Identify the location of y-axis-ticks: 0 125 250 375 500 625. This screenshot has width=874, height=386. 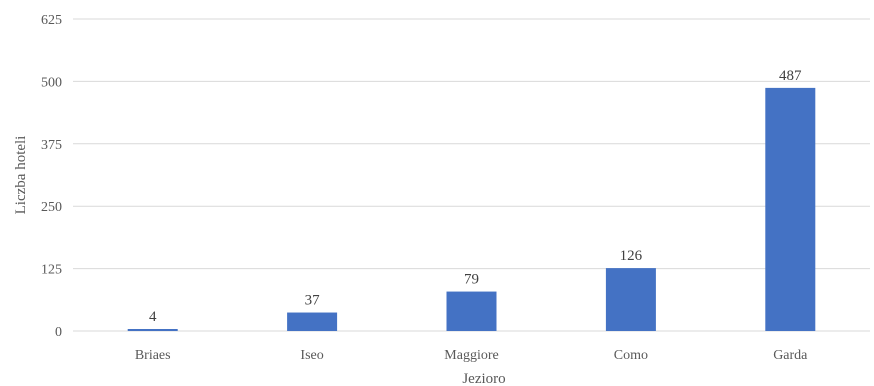
(51, 176).